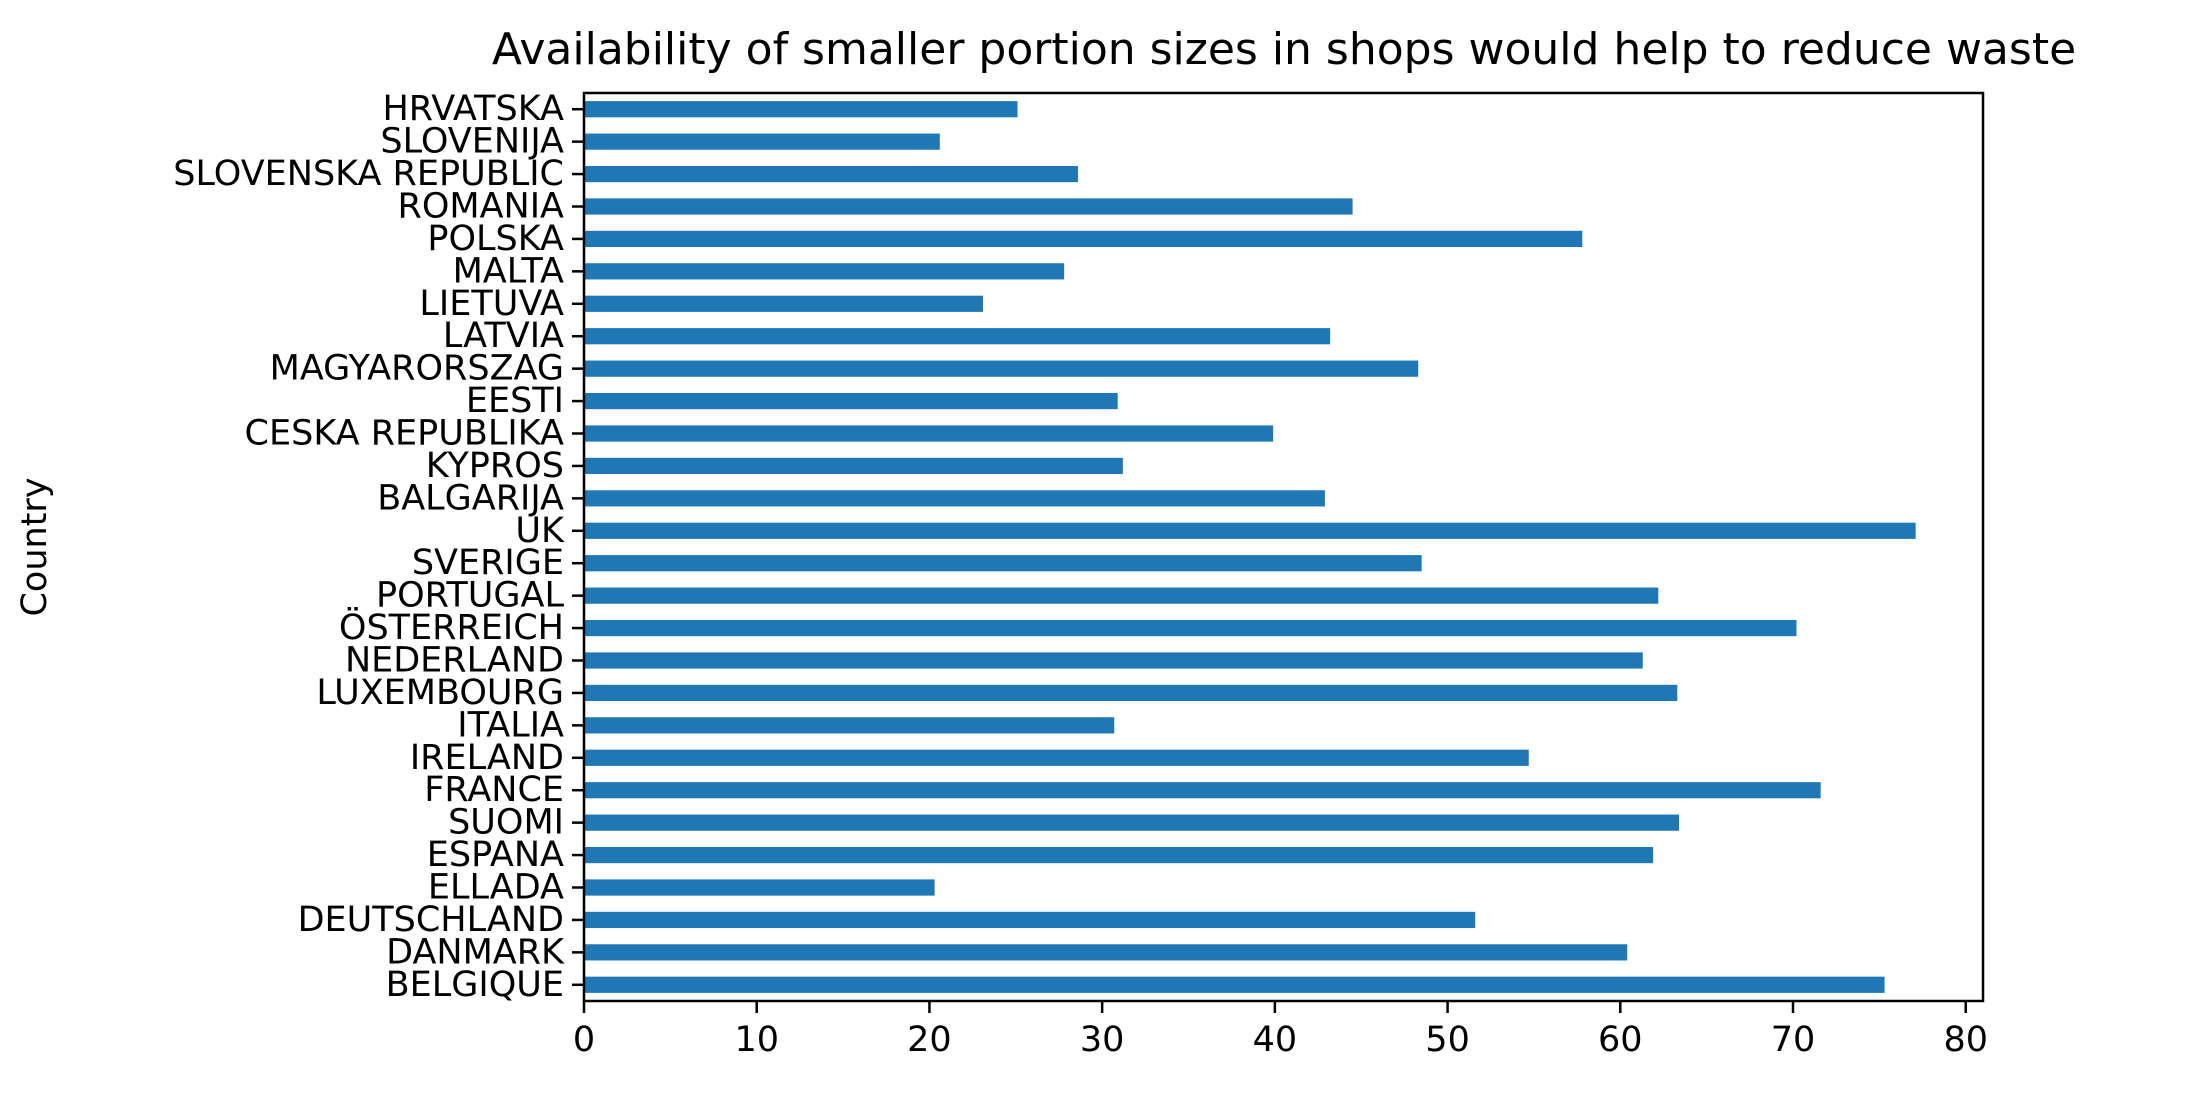 The width and height of the screenshot is (2210, 1098). Describe the element at coordinates (495, 466) in the screenshot. I see `y-tick-label: KYPROS` at that location.